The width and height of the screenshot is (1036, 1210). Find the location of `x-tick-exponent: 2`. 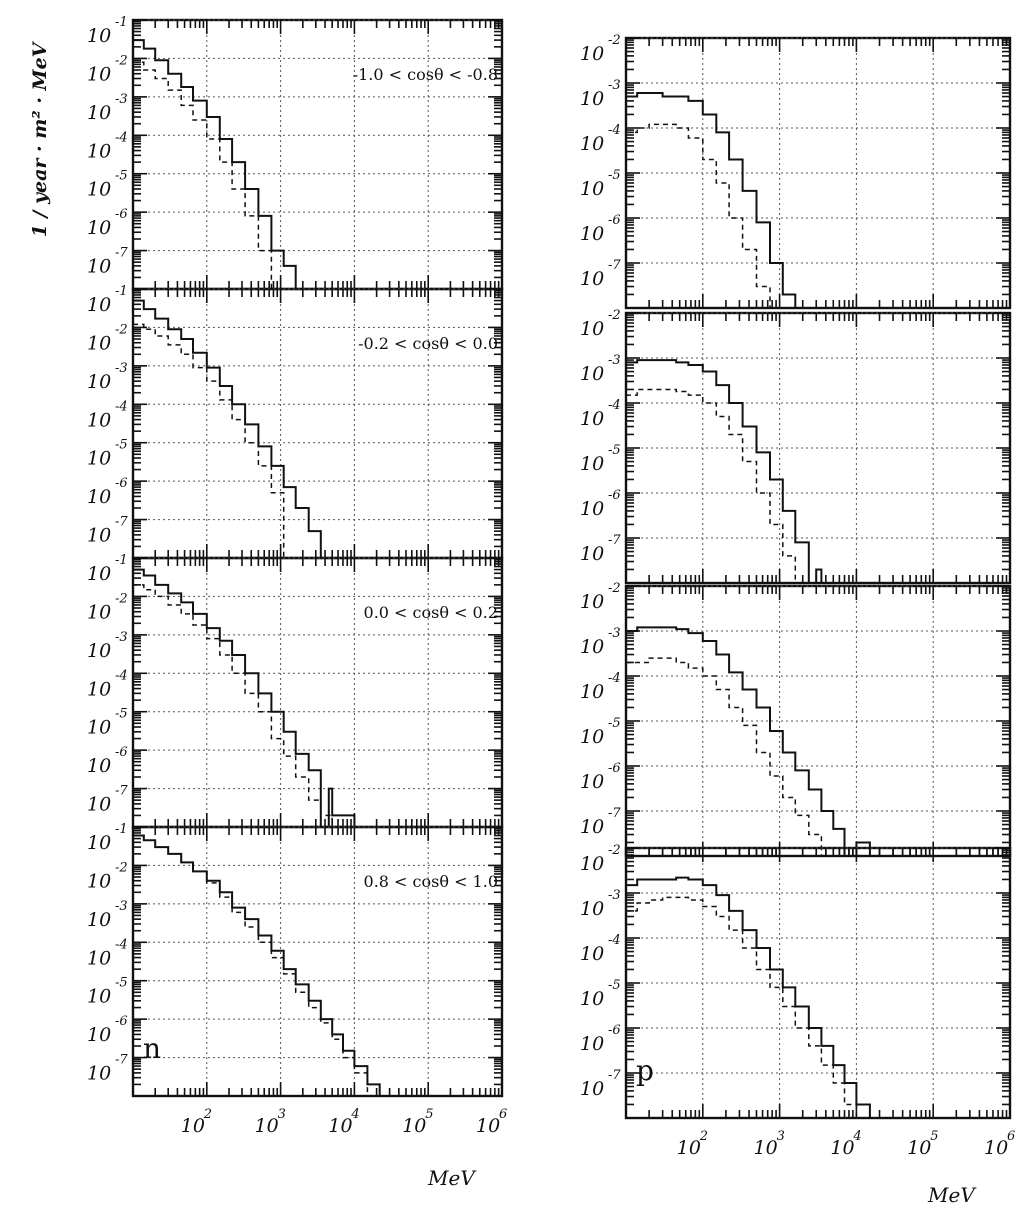

x-tick-exponent: 2 is located at coordinates (703, 1136).